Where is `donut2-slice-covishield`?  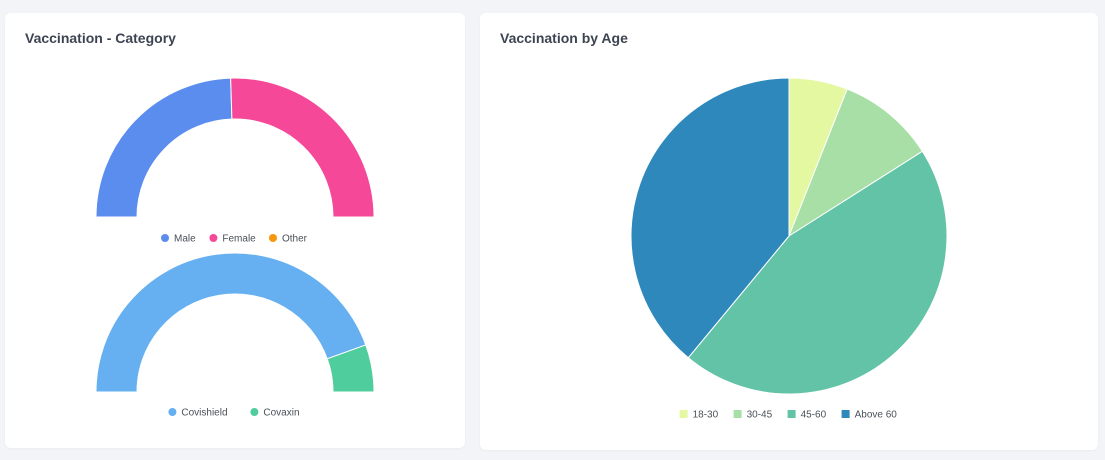
donut2-slice-covishield is located at coordinates (231, 322).